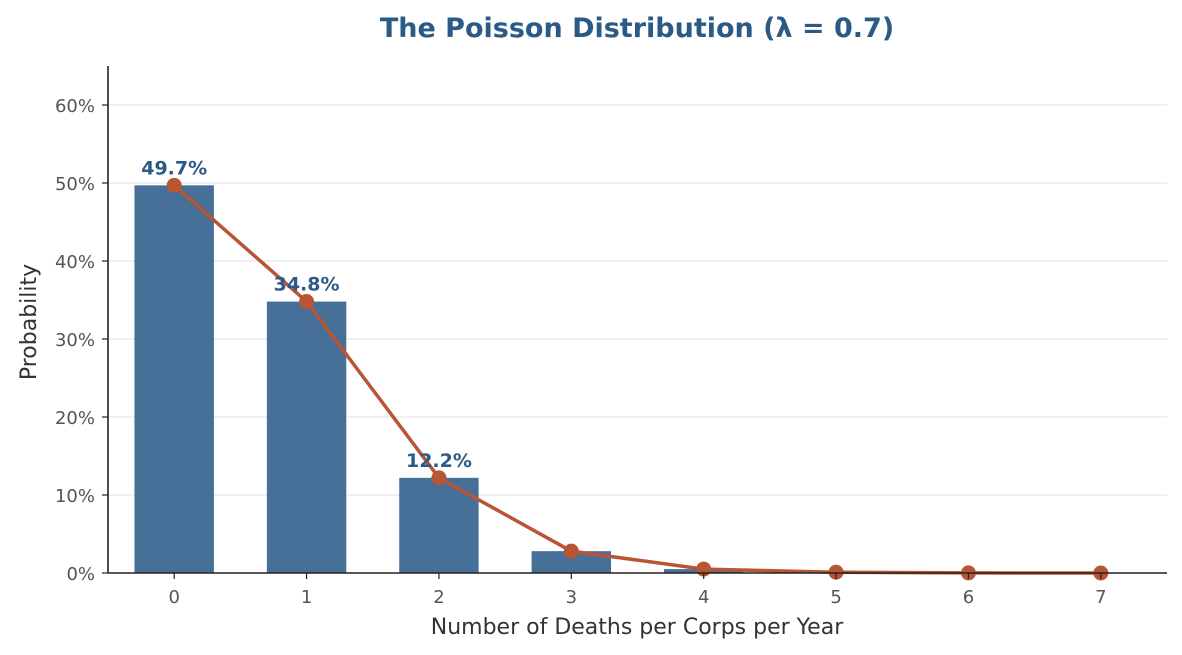  I want to click on y-tick-label: 20%, so click(75, 418).